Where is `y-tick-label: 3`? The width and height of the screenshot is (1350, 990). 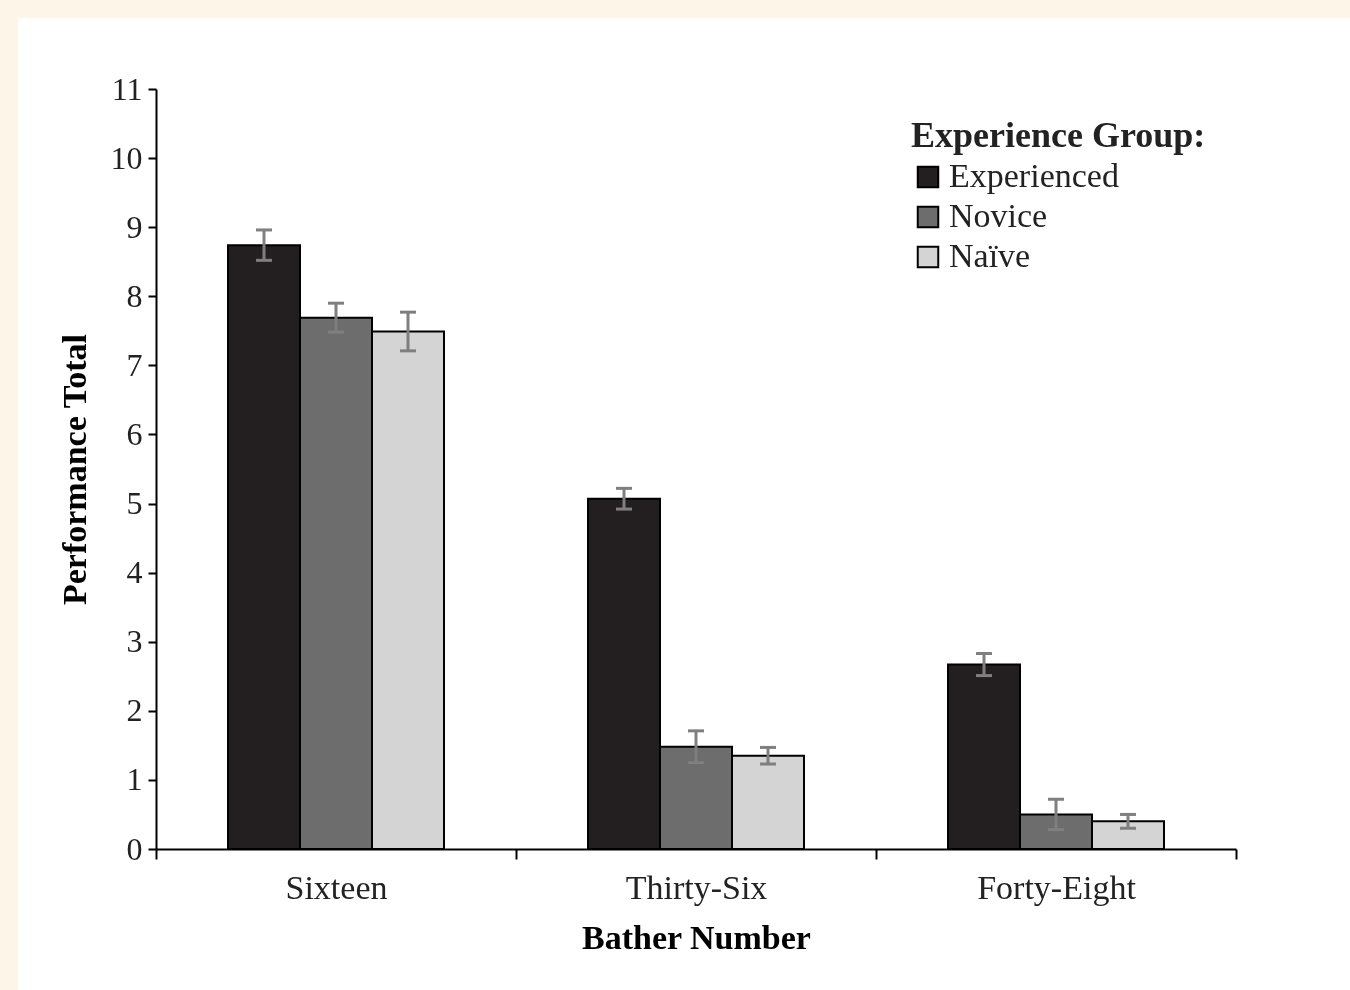
y-tick-label: 3 is located at coordinates (134, 641).